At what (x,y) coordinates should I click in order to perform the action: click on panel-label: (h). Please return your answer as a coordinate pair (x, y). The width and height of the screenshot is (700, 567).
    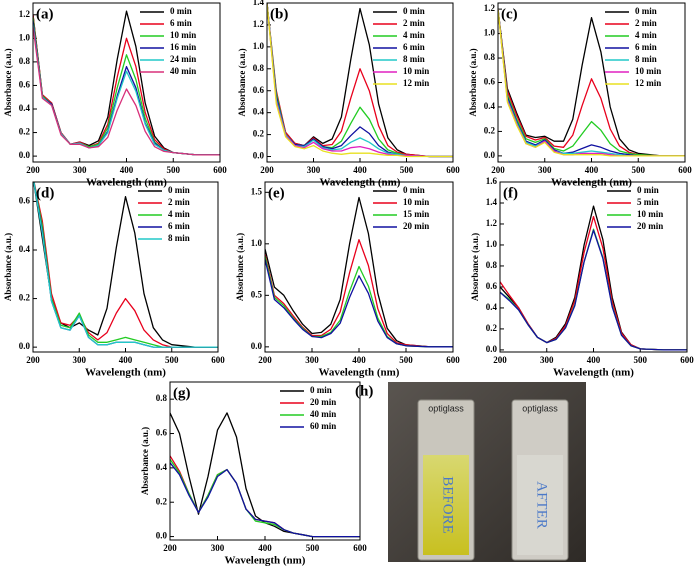
    Looking at the image, I should click on (364, 391).